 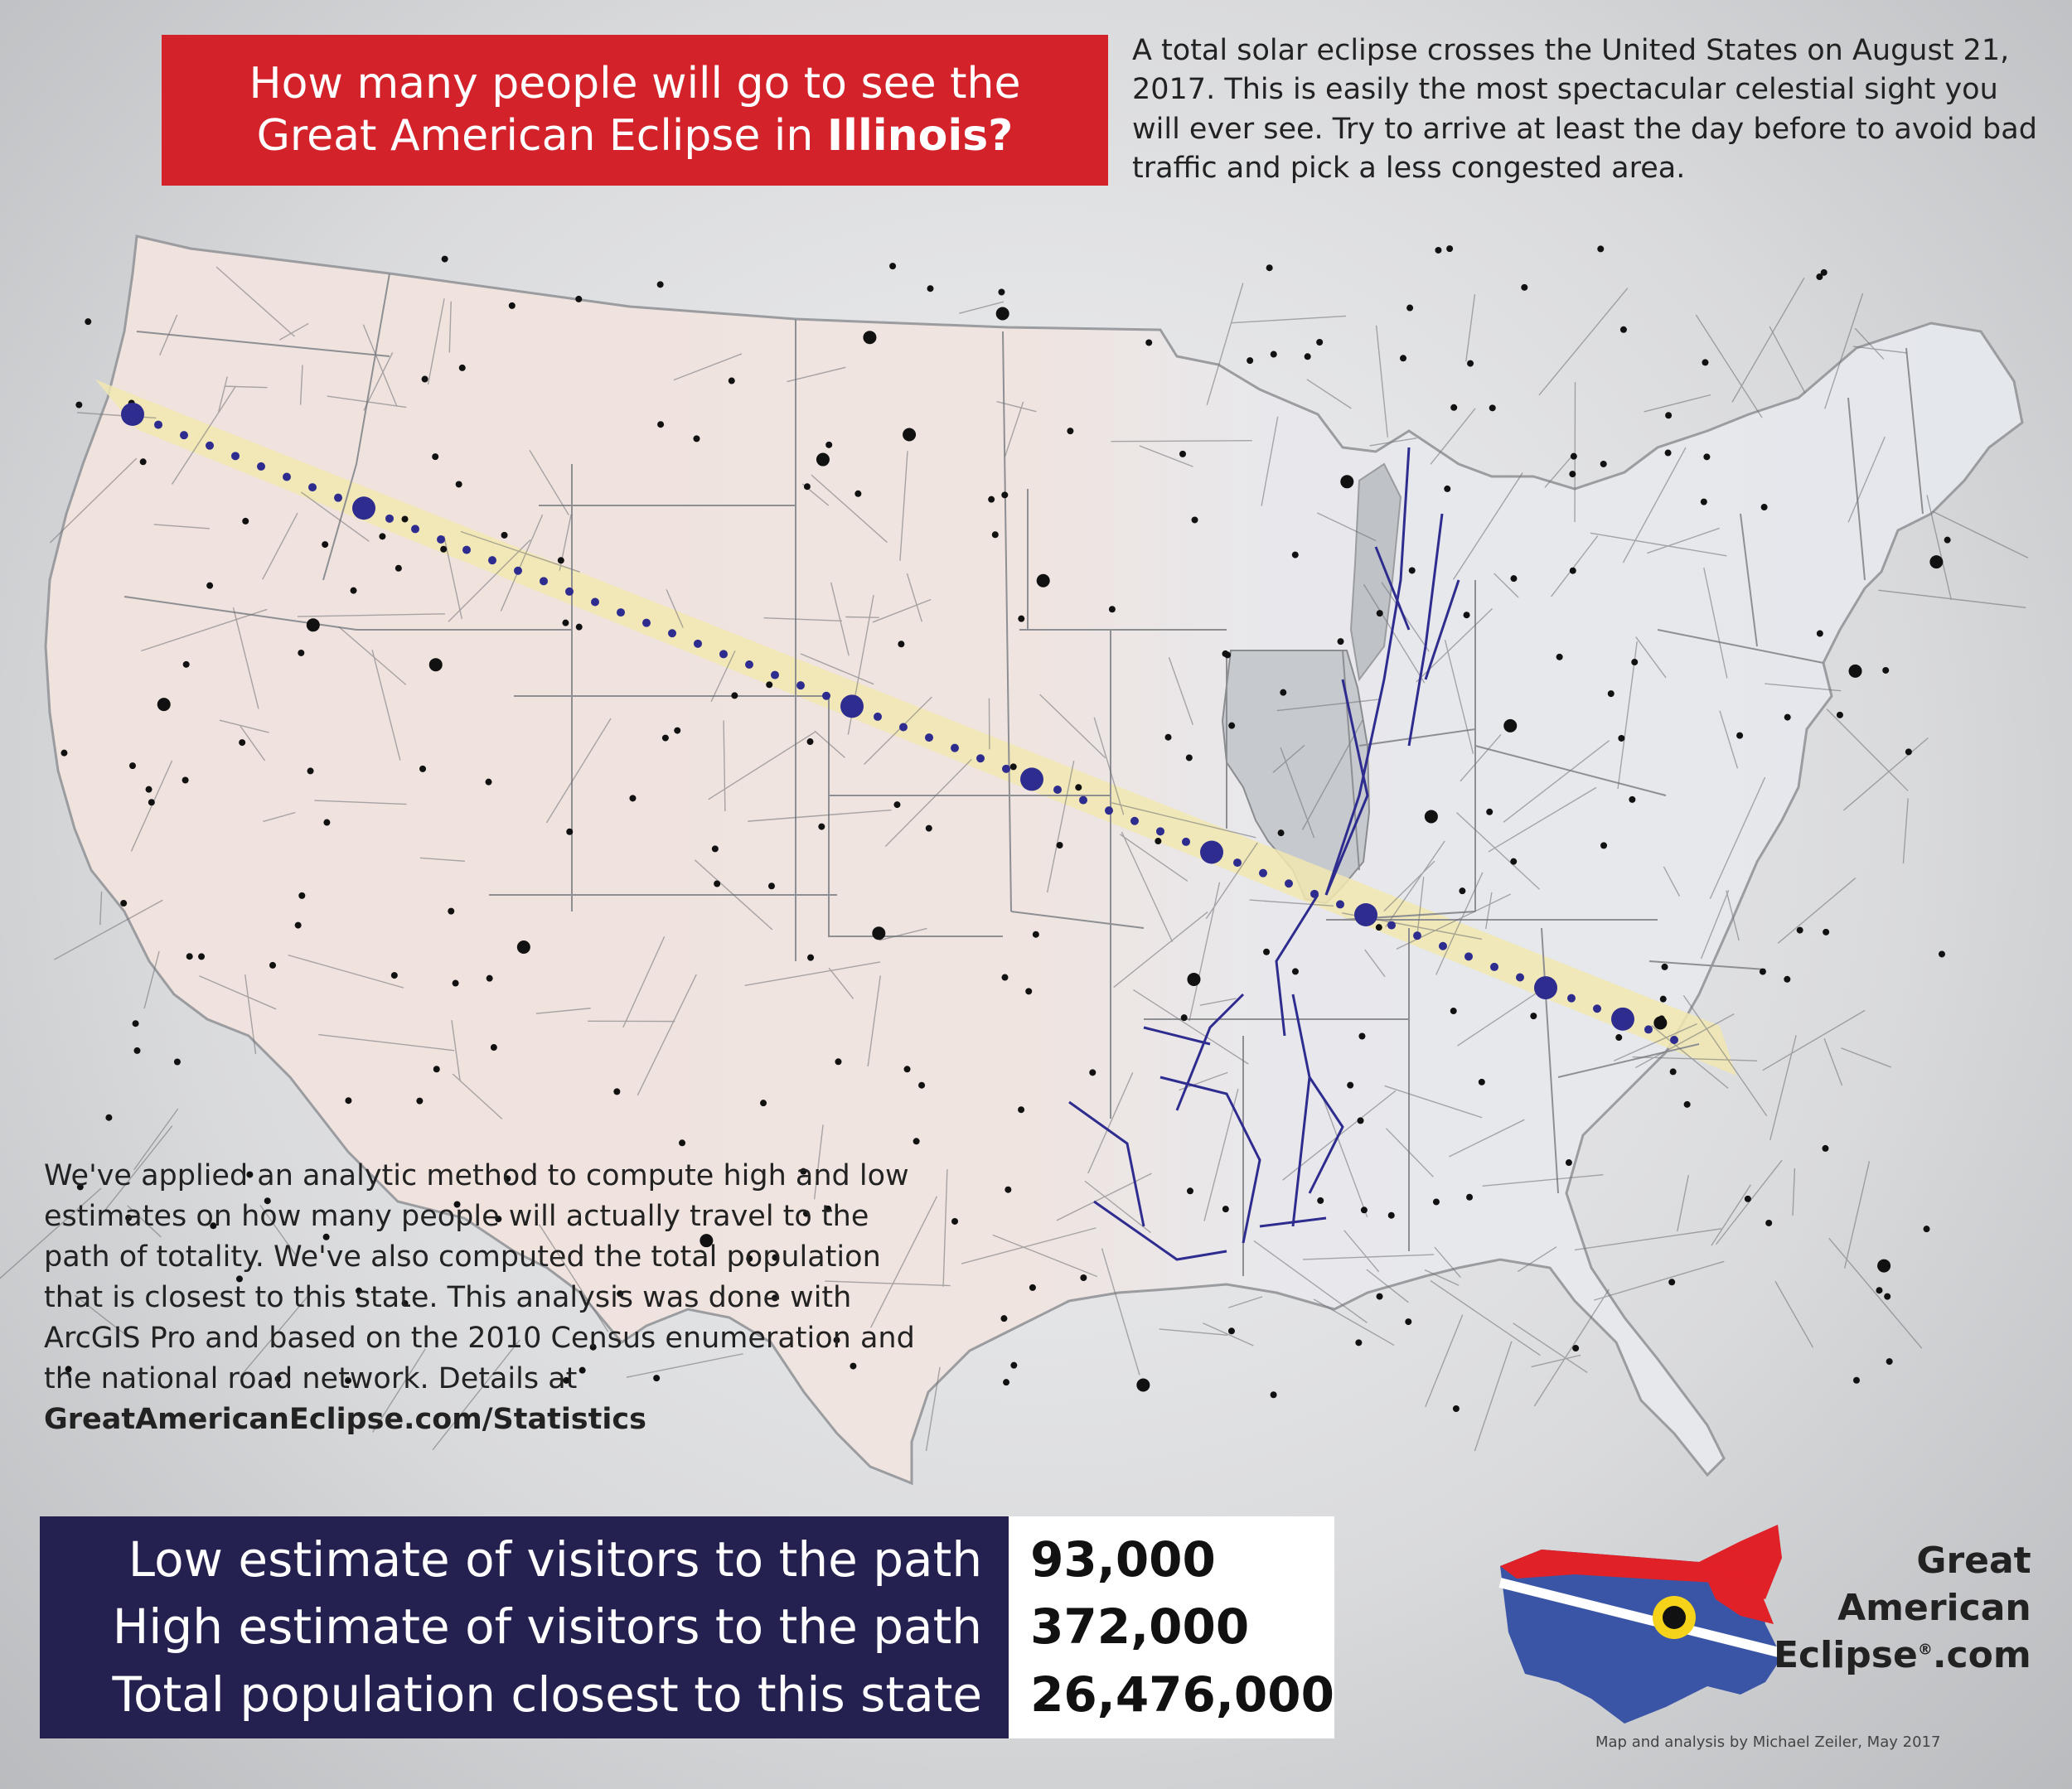 What do you see at coordinates (547, 1695) in the screenshot?
I see `total-population-label: Total population closest to this state` at bounding box center [547, 1695].